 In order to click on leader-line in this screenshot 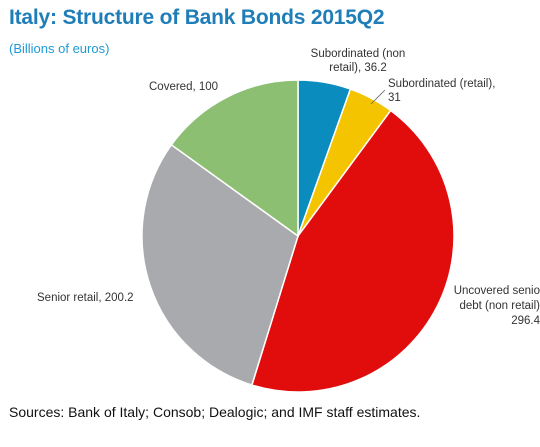, I will do `click(378, 97)`.